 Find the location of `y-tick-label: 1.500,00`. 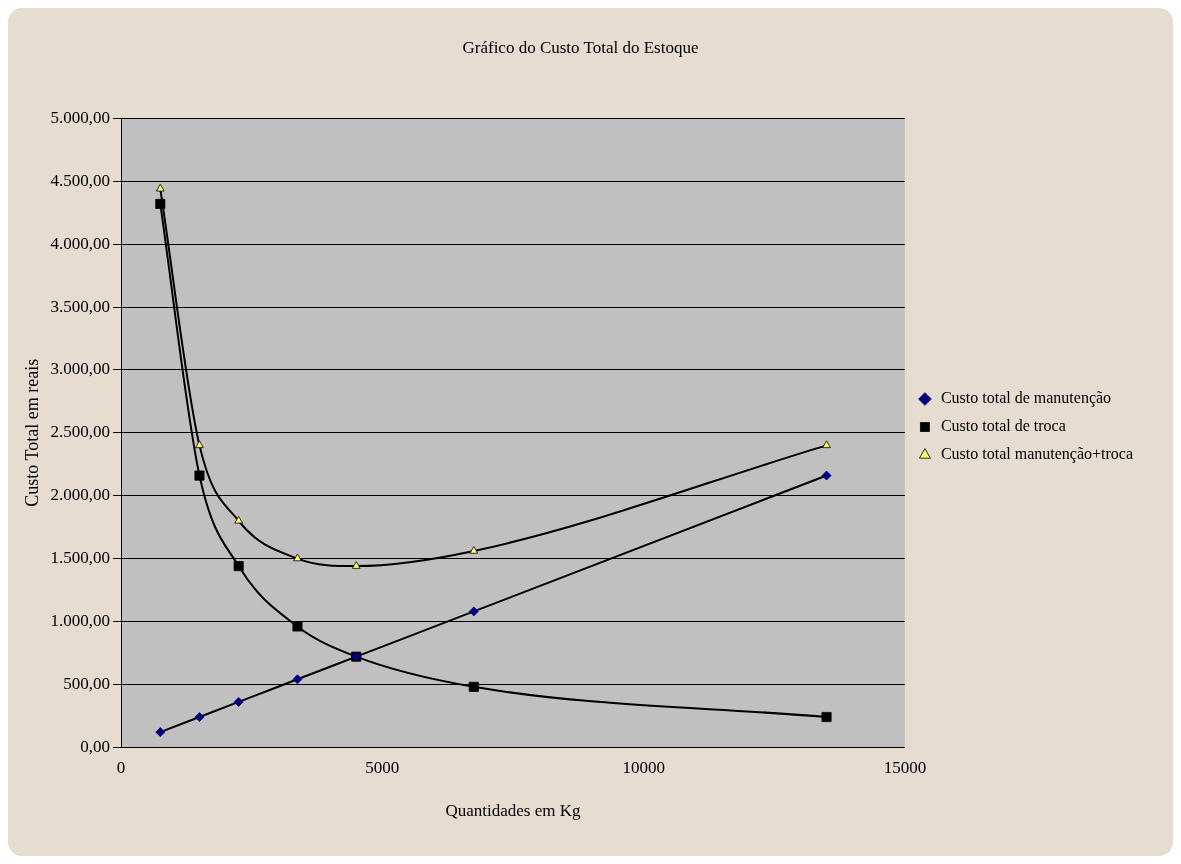

y-tick-label: 1.500,00 is located at coordinates (80, 558).